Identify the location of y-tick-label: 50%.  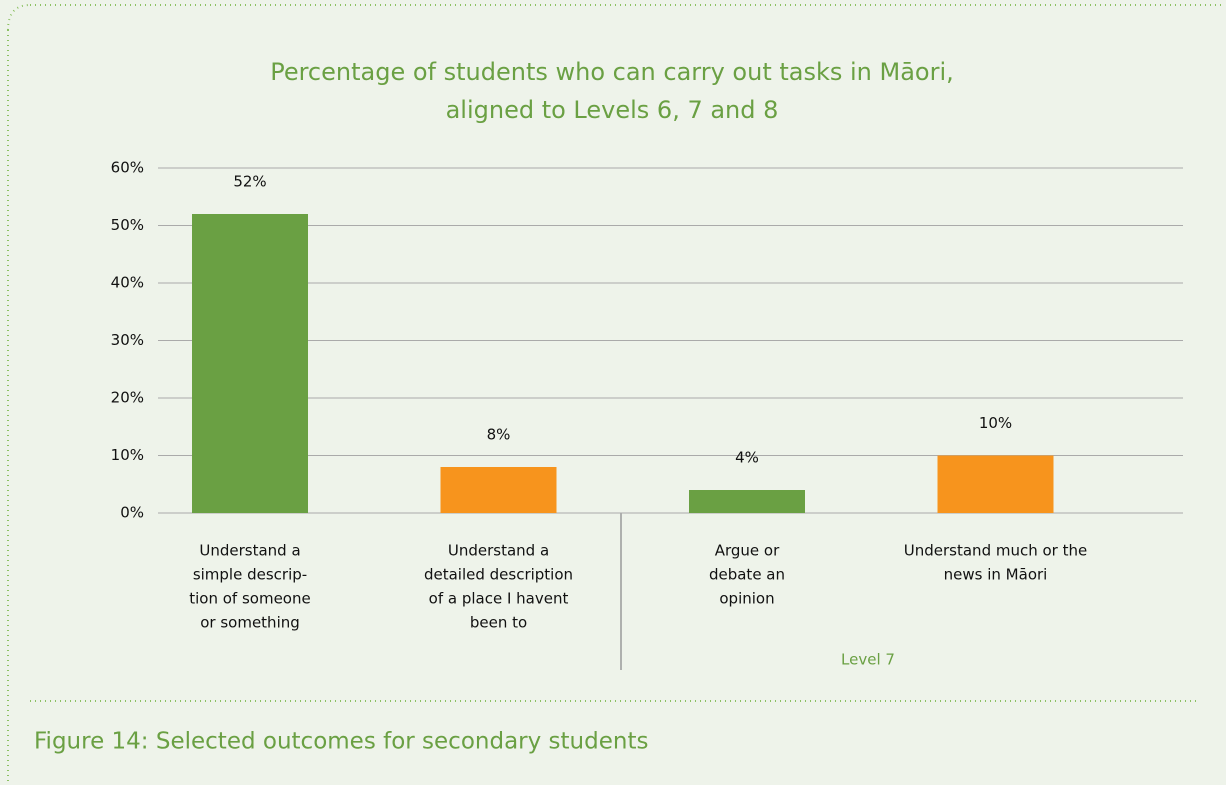
(127, 225).